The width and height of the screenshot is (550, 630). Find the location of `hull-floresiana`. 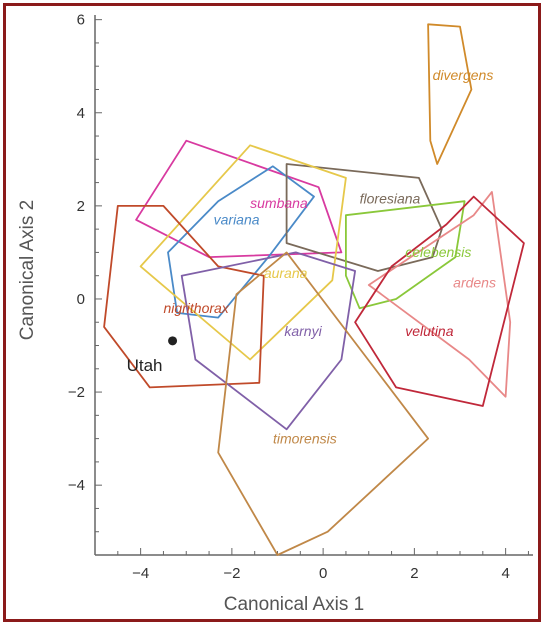

hull-floresiana is located at coordinates (364, 217).